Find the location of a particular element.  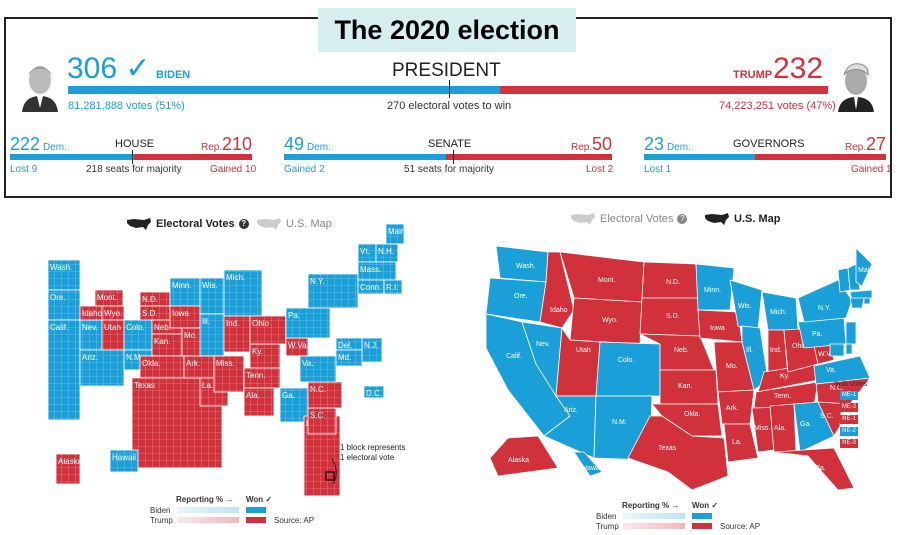

legend-trump-right: Trump is located at coordinates (607, 526).